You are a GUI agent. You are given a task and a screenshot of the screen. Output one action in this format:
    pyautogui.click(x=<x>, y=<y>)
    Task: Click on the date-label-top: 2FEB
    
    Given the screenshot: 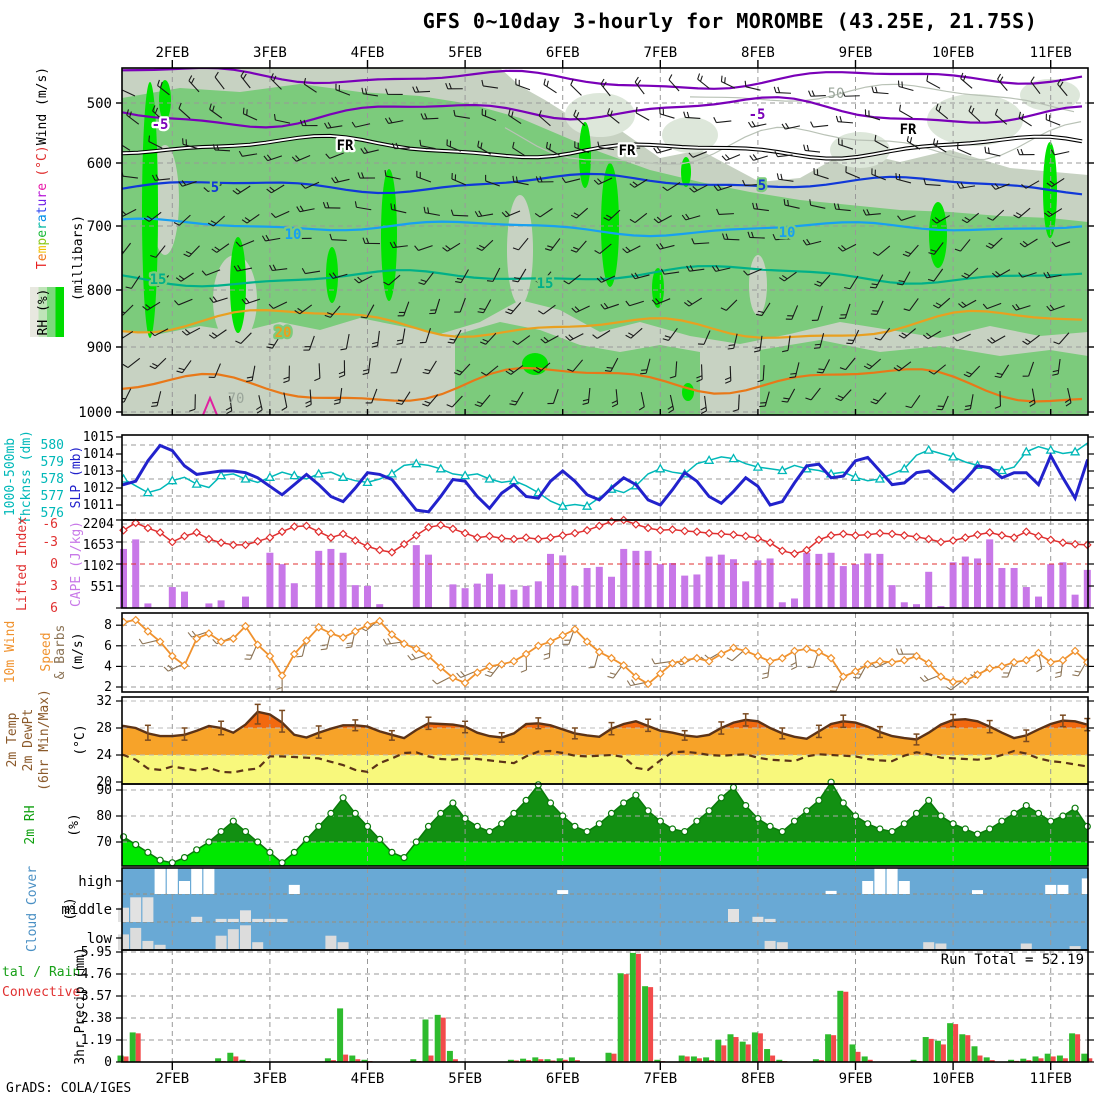 What is the action you would take?
    pyautogui.click(x=172, y=53)
    